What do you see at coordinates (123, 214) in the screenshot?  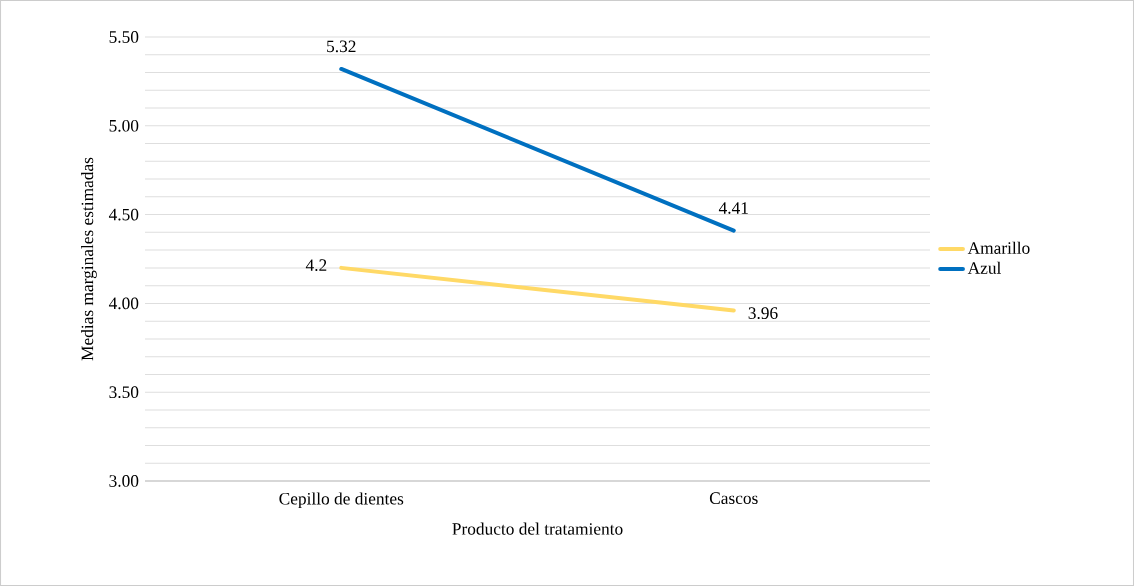 I see `y-tick-label: 4.50` at bounding box center [123, 214].